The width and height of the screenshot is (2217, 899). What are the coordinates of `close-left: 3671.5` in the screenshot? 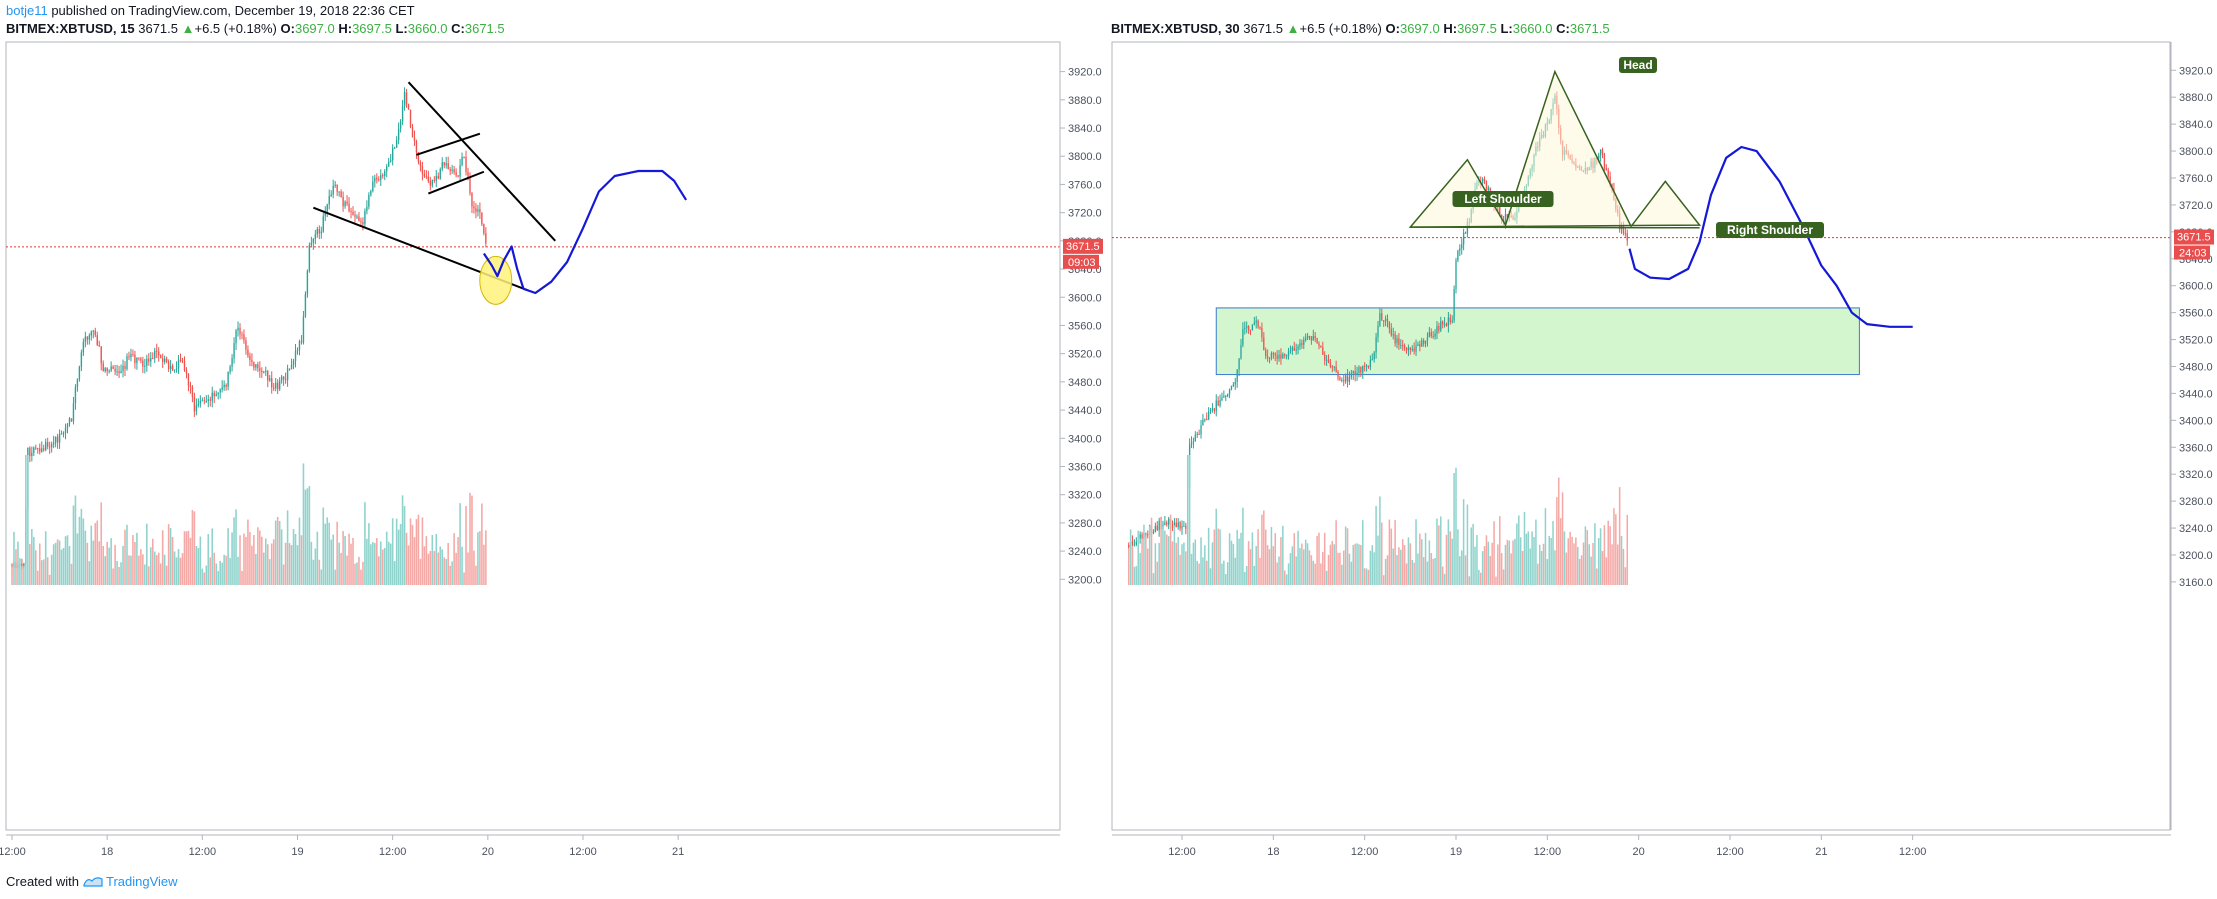 It's located at (484, 28).